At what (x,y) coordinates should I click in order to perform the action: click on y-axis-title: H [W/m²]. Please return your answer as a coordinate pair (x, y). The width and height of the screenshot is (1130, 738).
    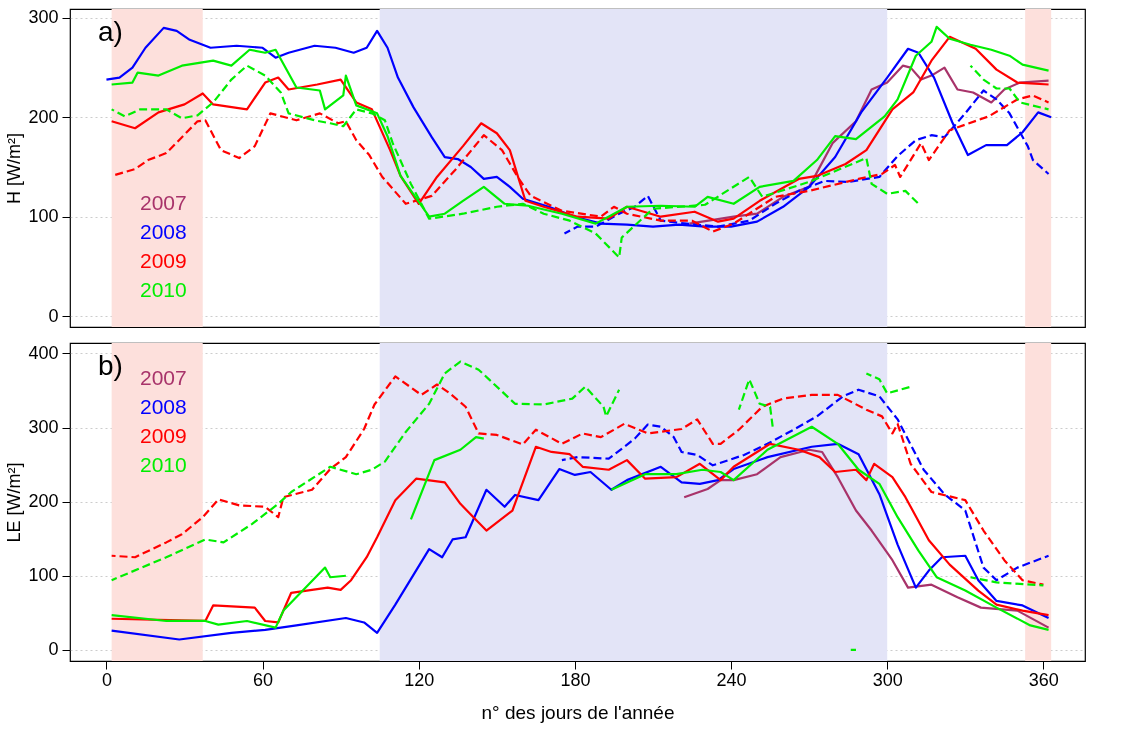
    Looking at the image, I should click on (14, 168).